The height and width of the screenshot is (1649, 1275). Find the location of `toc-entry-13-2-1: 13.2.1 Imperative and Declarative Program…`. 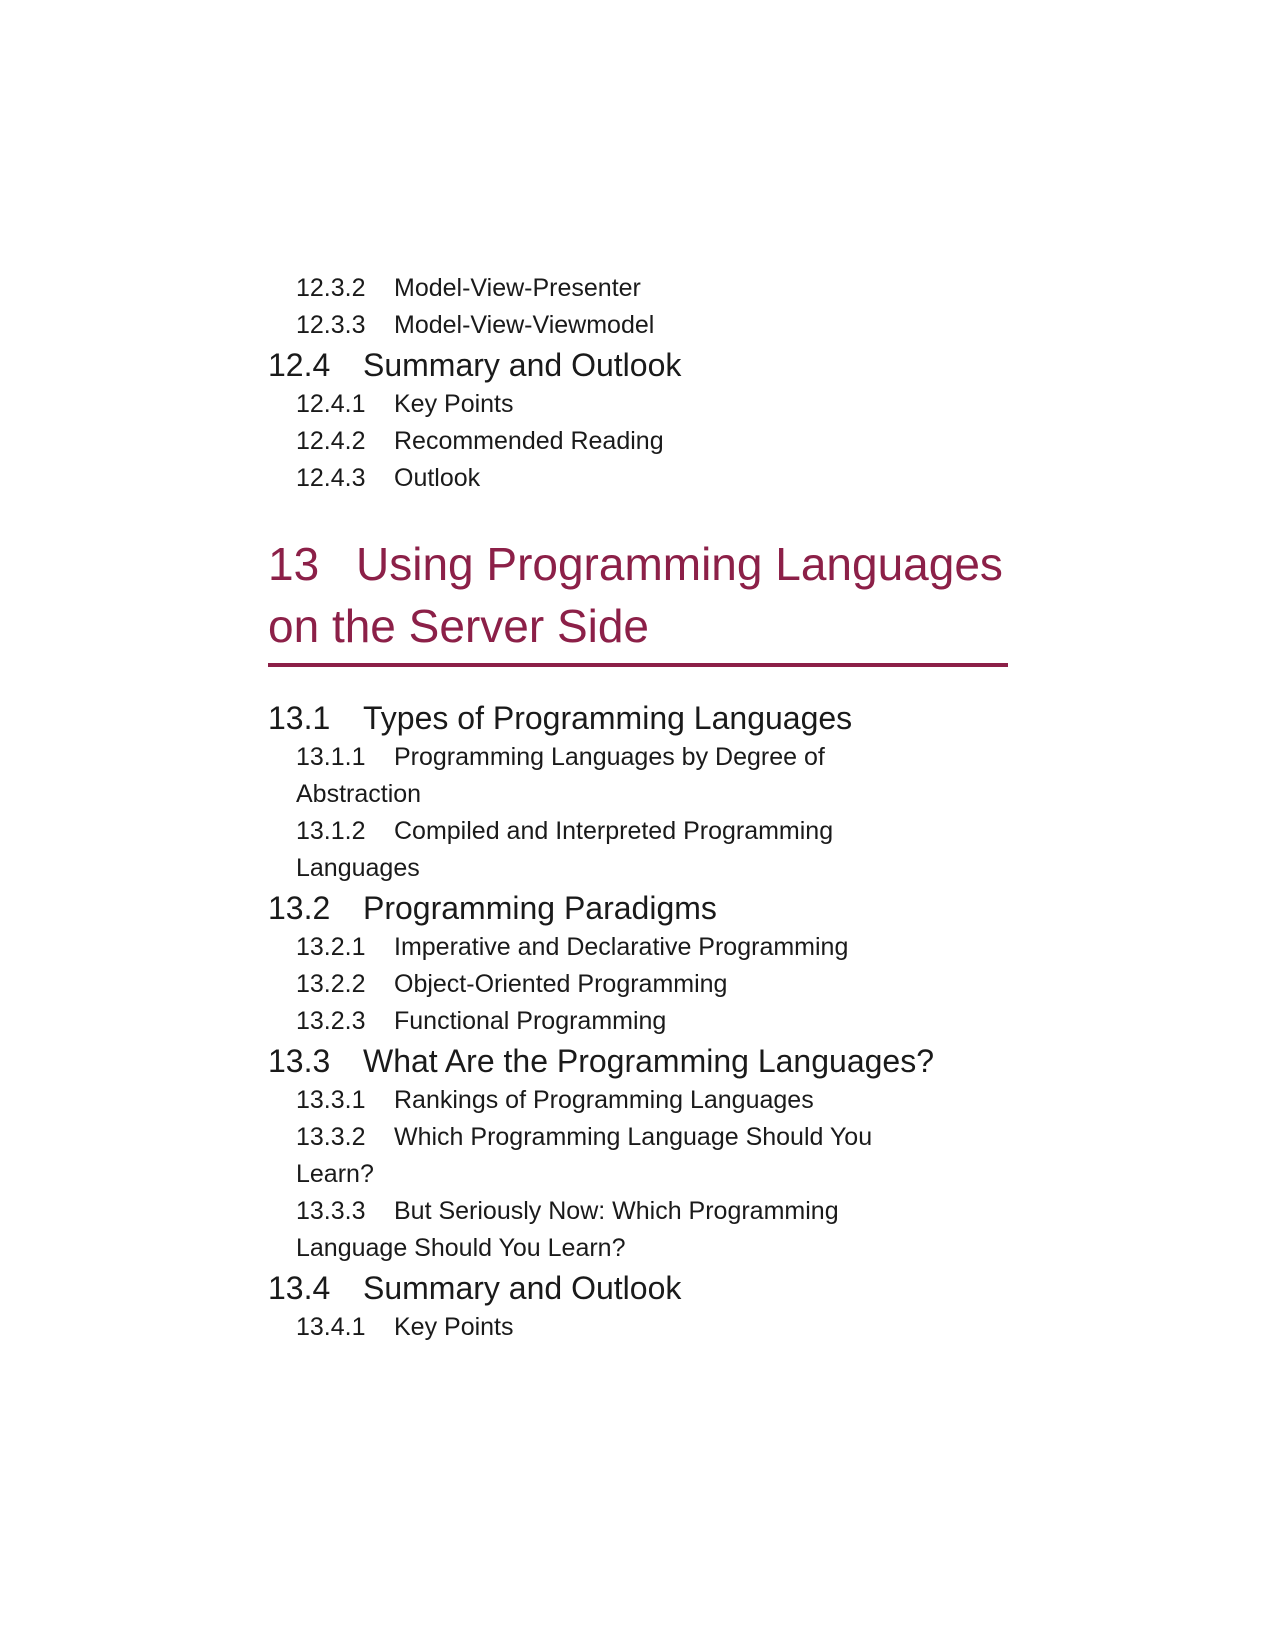

toc-entry-13-2-1: 13.2.1 Imperative and Declarative Program… is located at coordinates (638, 947).